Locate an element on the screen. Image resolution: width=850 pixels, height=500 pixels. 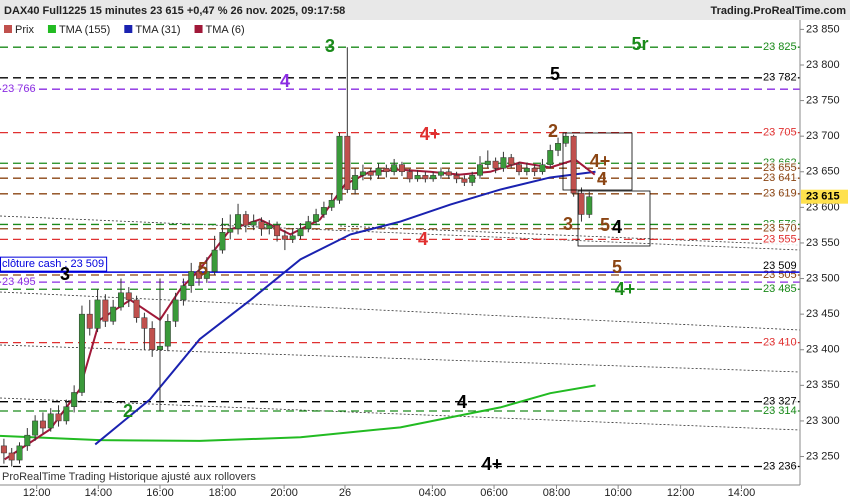
level-label: 23 410 is located at coordinates (780, 343).